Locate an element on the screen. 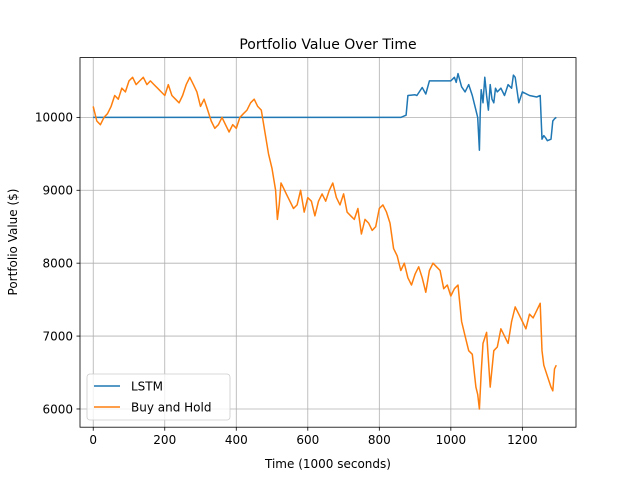 The image size is (640, 480). y-tick-label: 10000 is located at coordinates (54, 118).